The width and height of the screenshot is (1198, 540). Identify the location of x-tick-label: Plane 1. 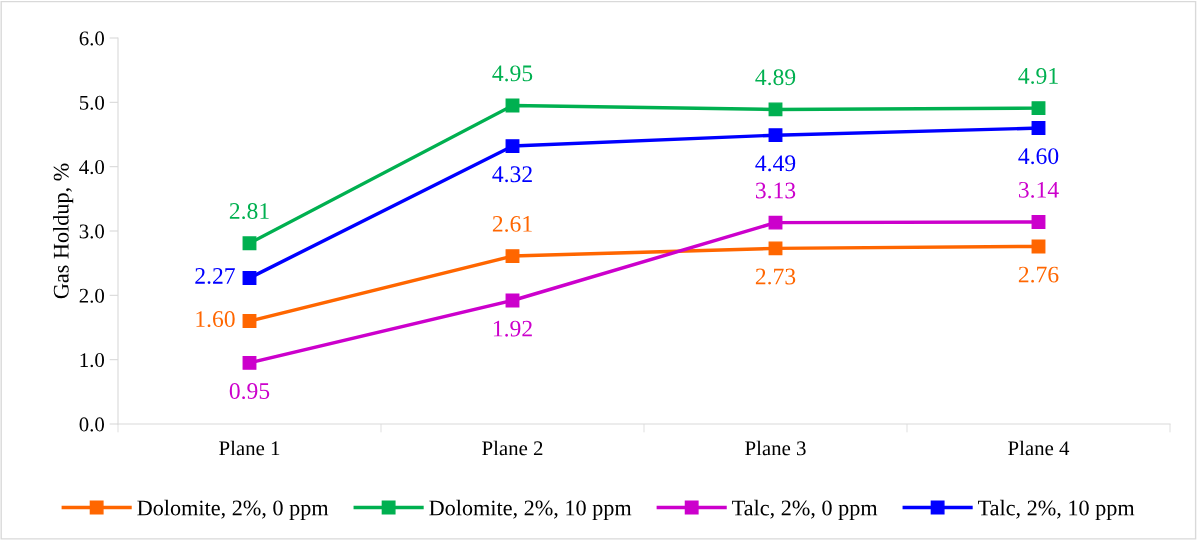
(249, 448).